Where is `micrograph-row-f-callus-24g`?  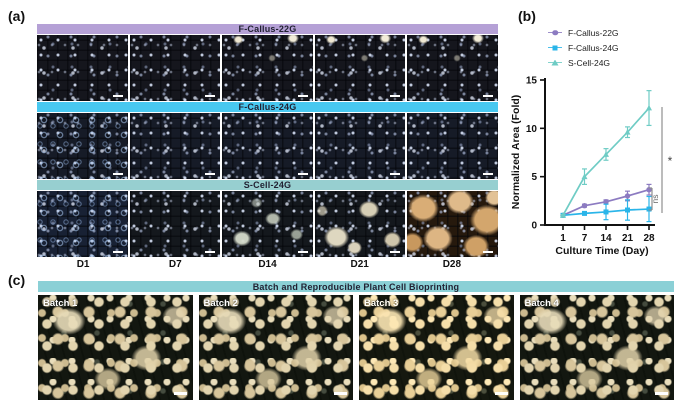 micrograph-row-f-callus-24g is located at coordinates (267, 146).